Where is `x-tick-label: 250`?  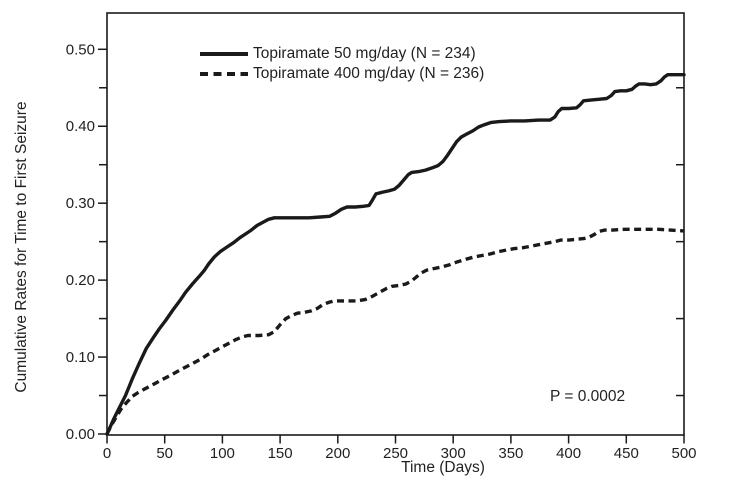 x-tick-label: 250 is located at coordinates (395, 453).